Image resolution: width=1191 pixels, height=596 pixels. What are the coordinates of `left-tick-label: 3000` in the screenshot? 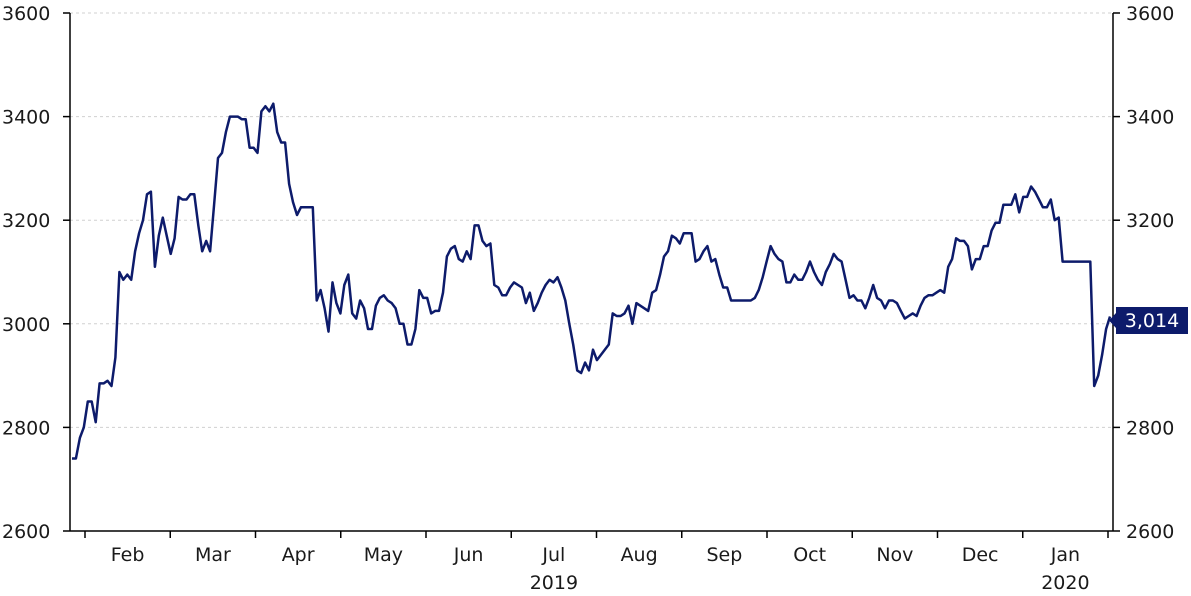 It's located at (26, 325).